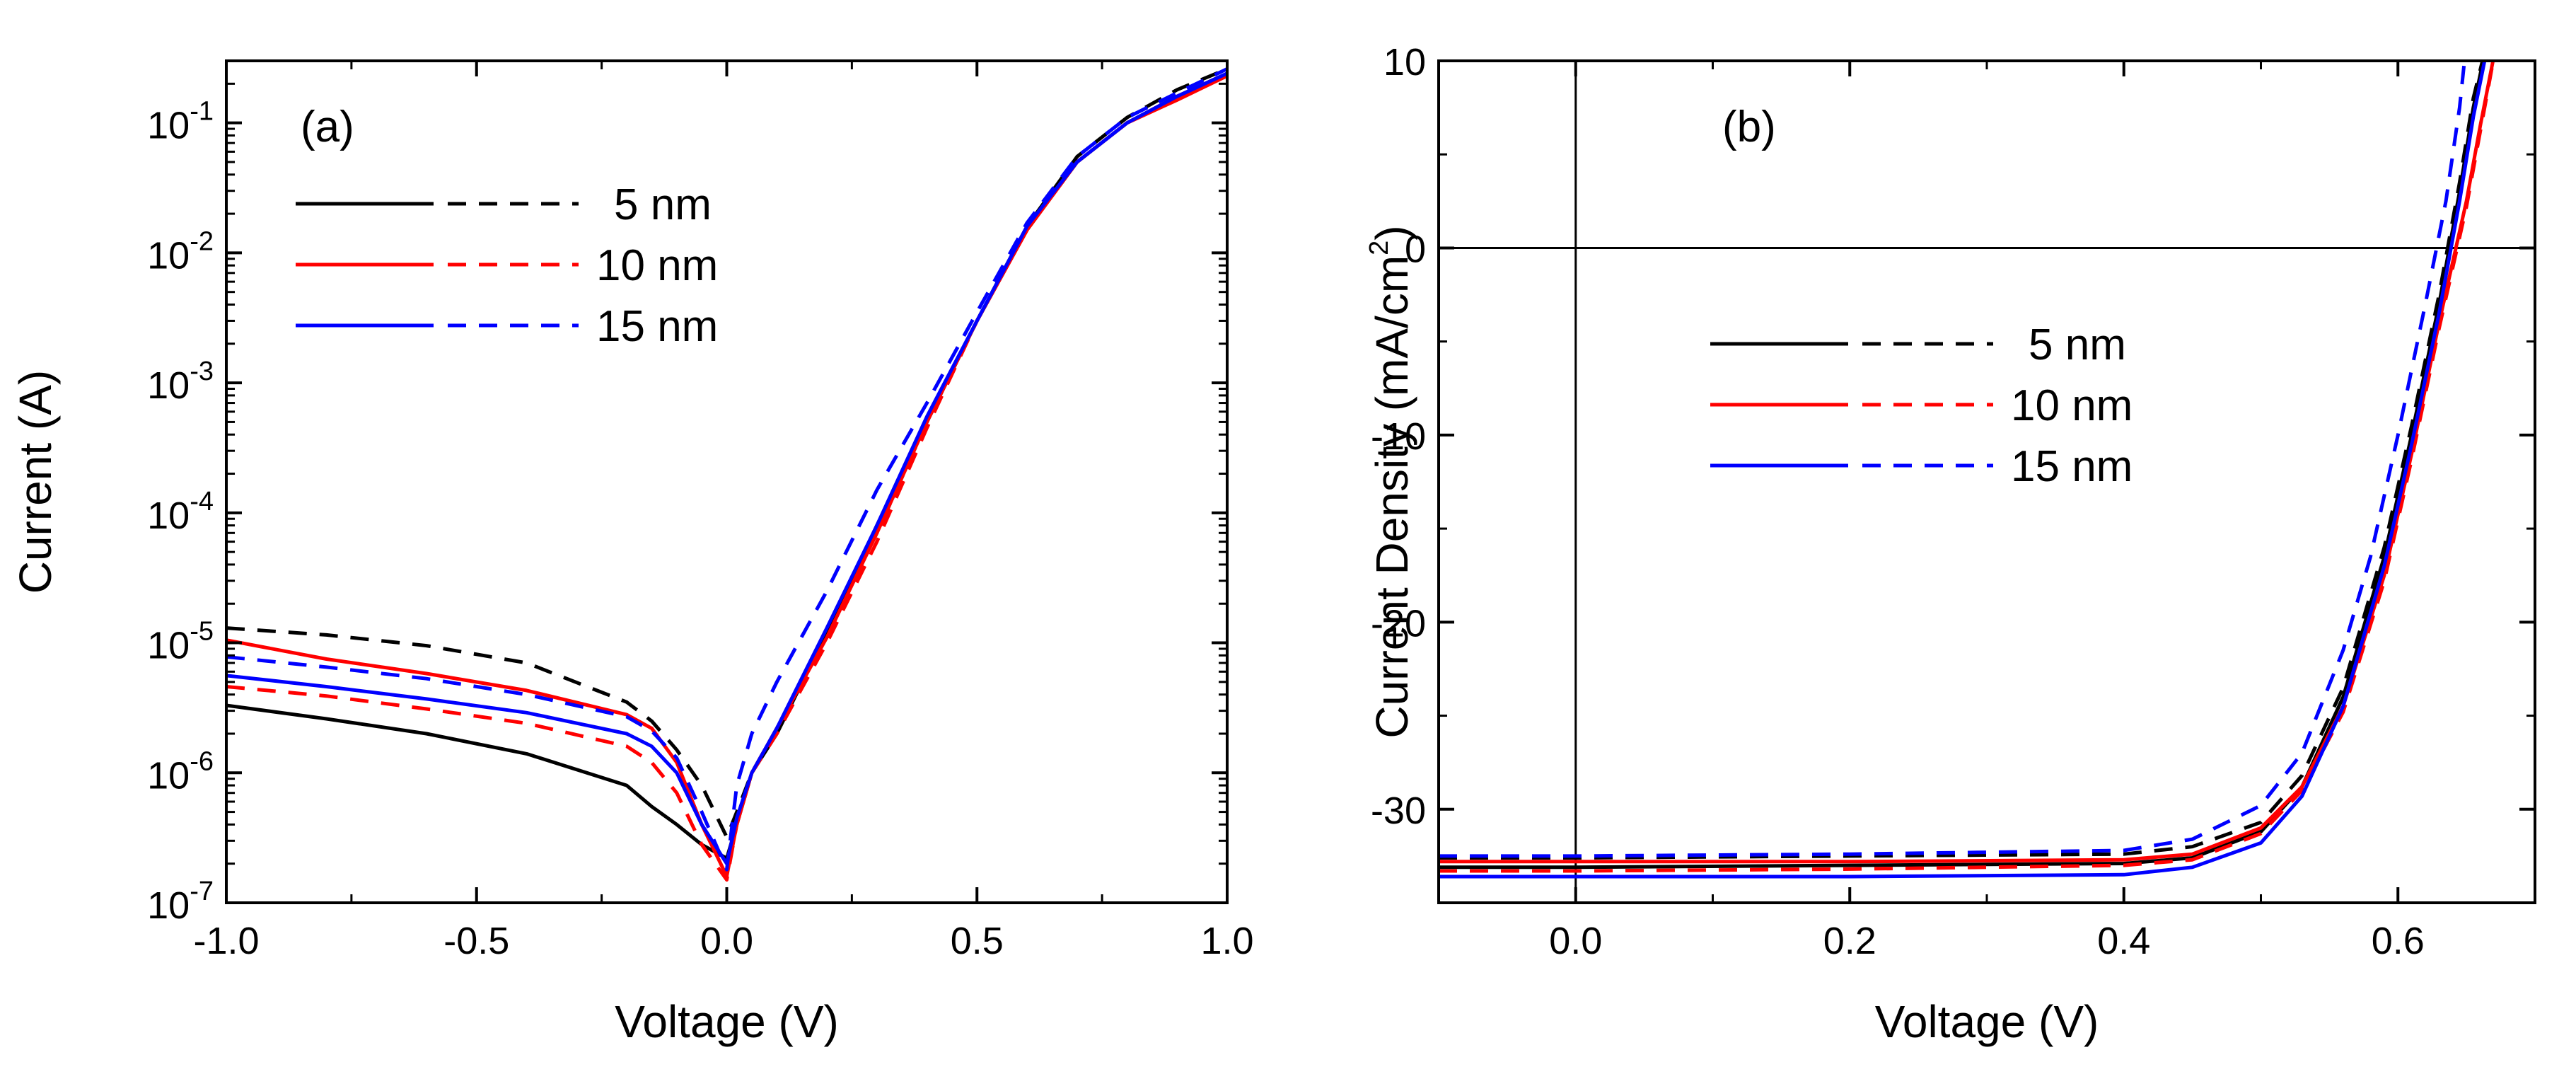 The height and width of the screenshot is (1074, 2576). Describe the element at coordinates (202, 112) in the screenshot. I see `y-tick-exponent: -1` at that location.